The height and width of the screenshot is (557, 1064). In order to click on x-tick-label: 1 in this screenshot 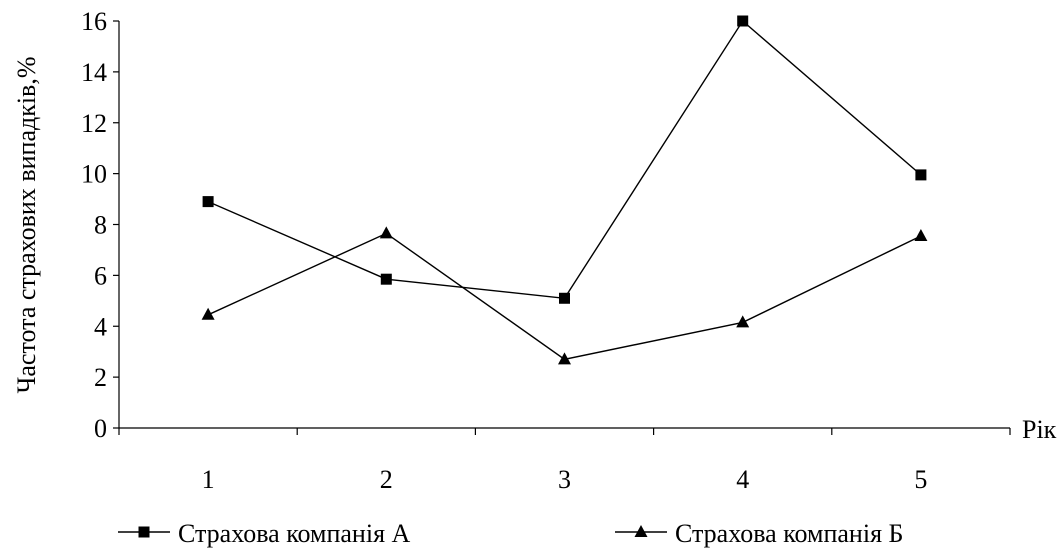, I will do `click(208, 479)`.